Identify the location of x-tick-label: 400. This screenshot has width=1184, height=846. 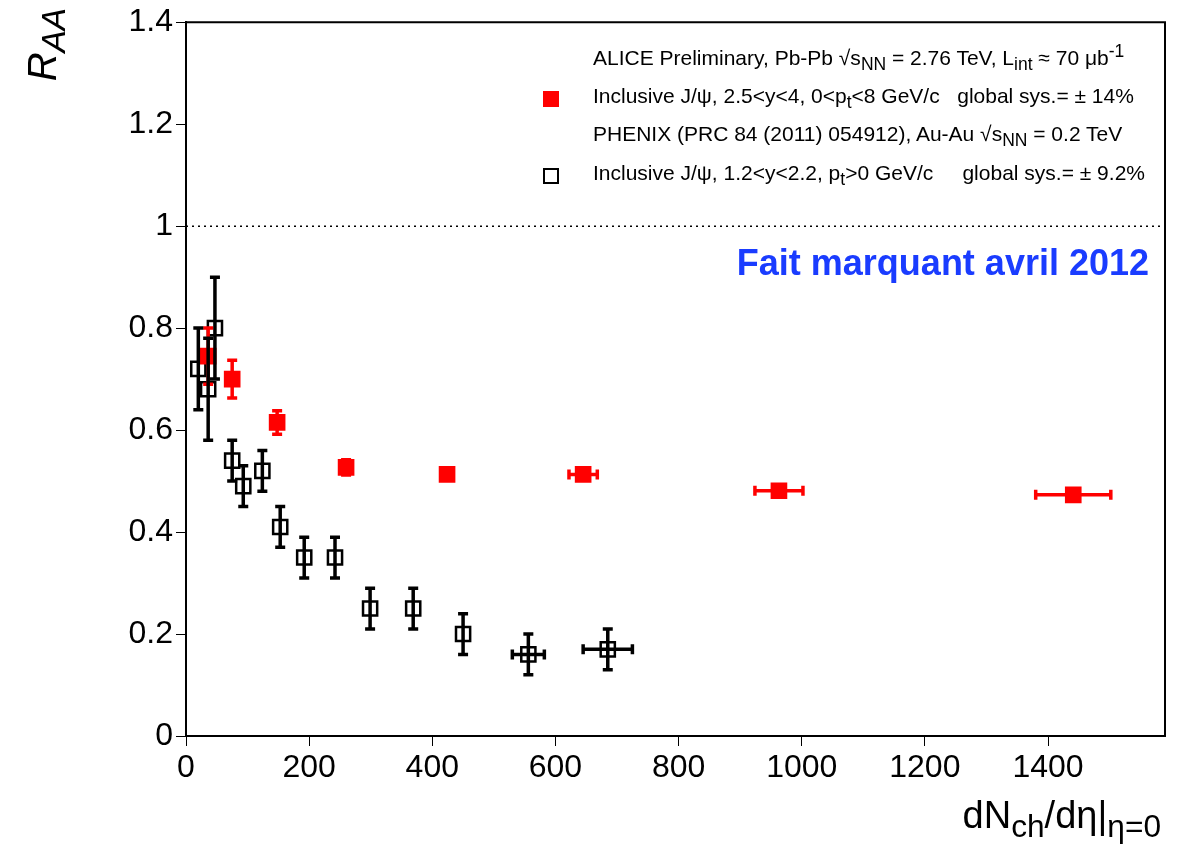
(432, 766).